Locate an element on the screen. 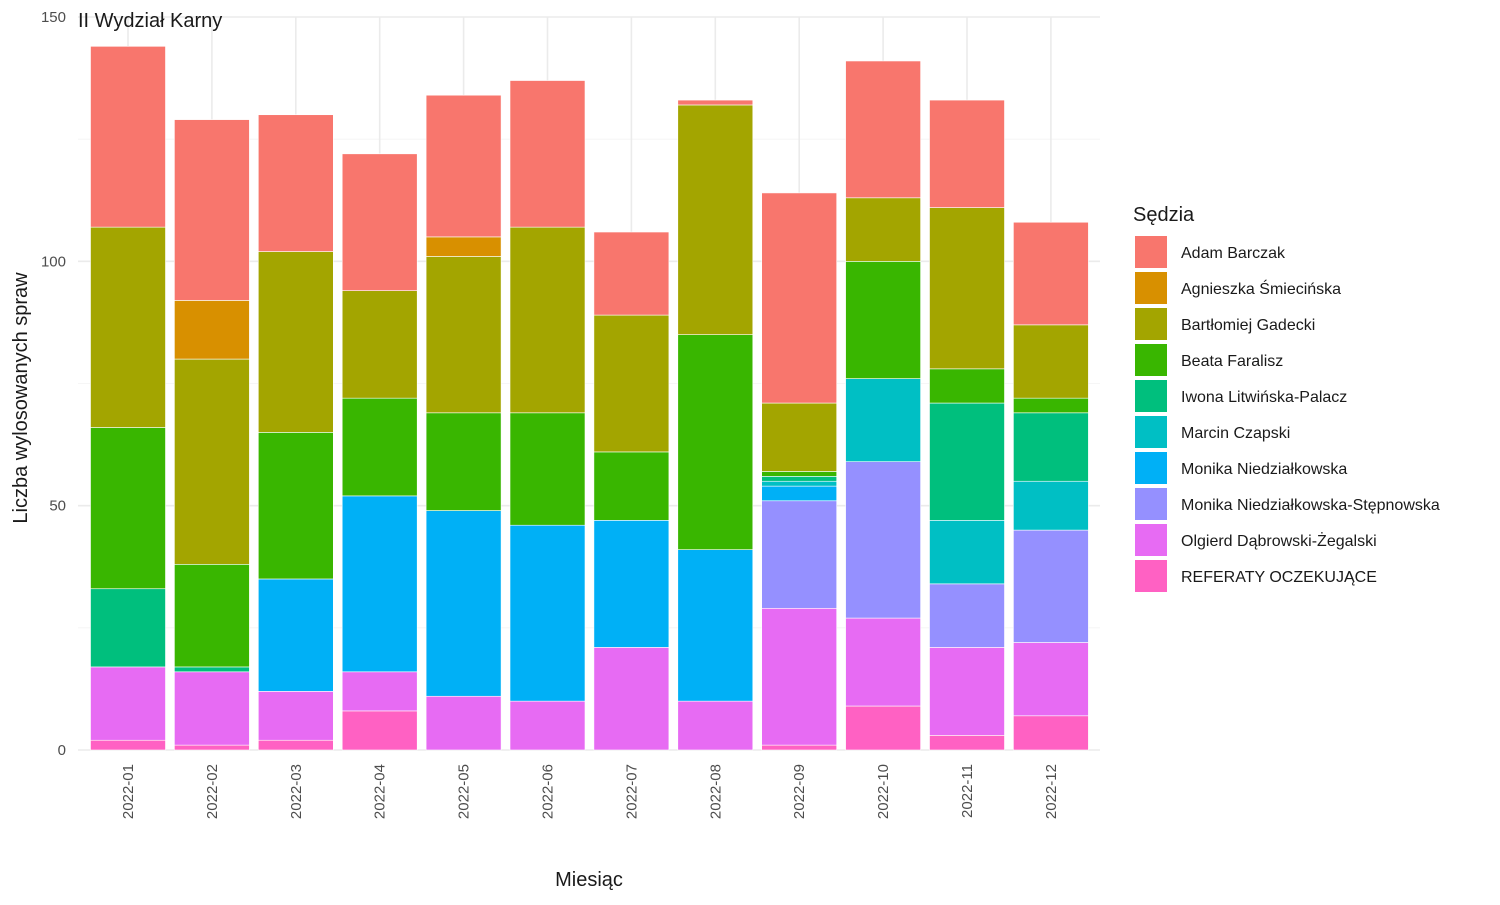 Image resolution: width=1500 pixels, height=905 pixels. legend-label: Agnieszka Śmiecińska is located at coordinates (1261, 288).